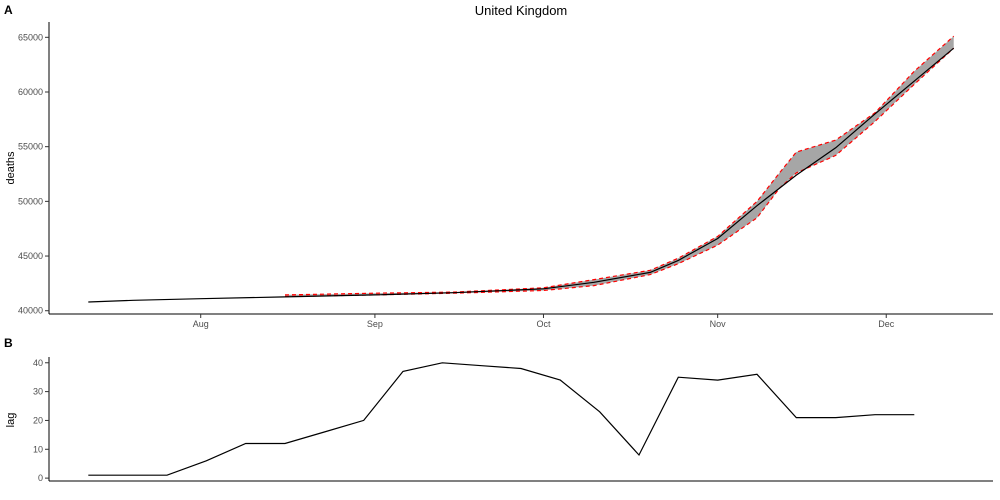  I want to click on lag-y-tick-label: 30, so click(38, 392).